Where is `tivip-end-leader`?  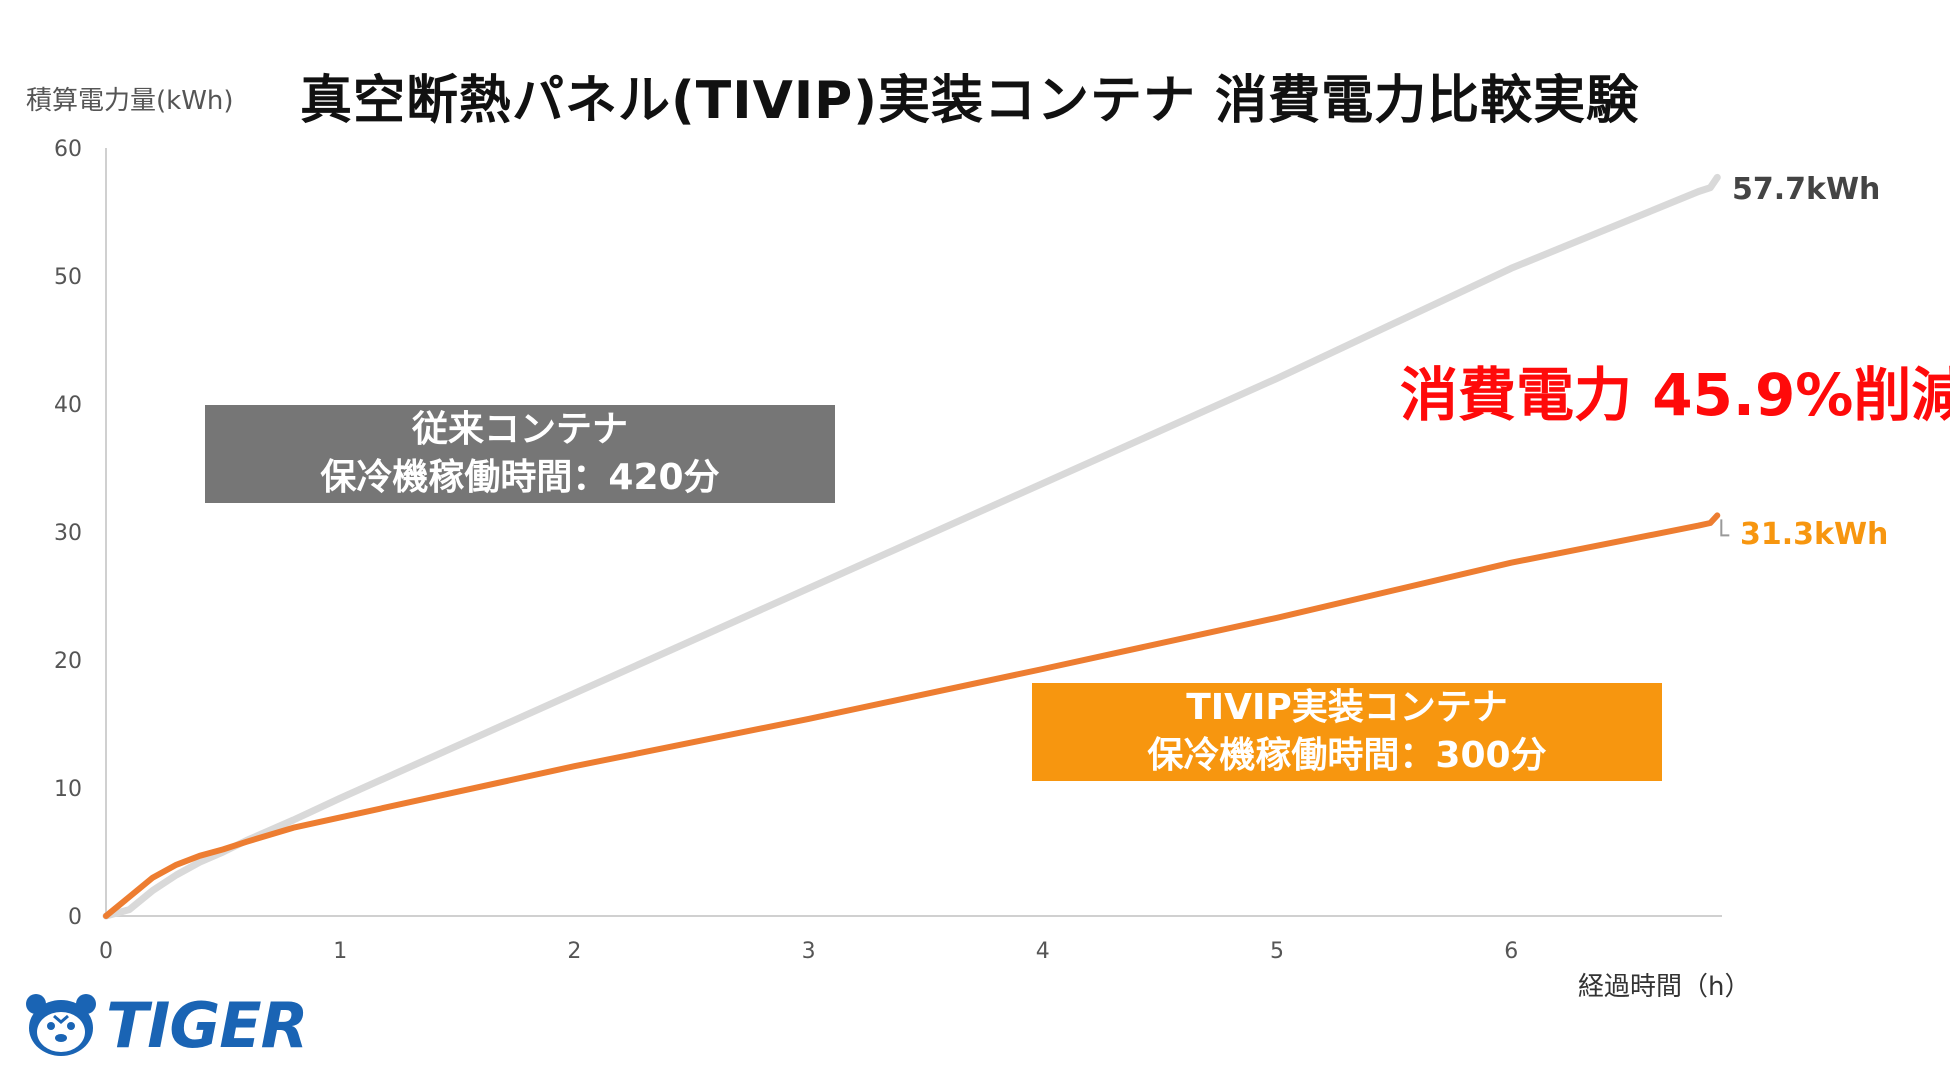
tivip-end-leader is located at coordinates (1725, 528).